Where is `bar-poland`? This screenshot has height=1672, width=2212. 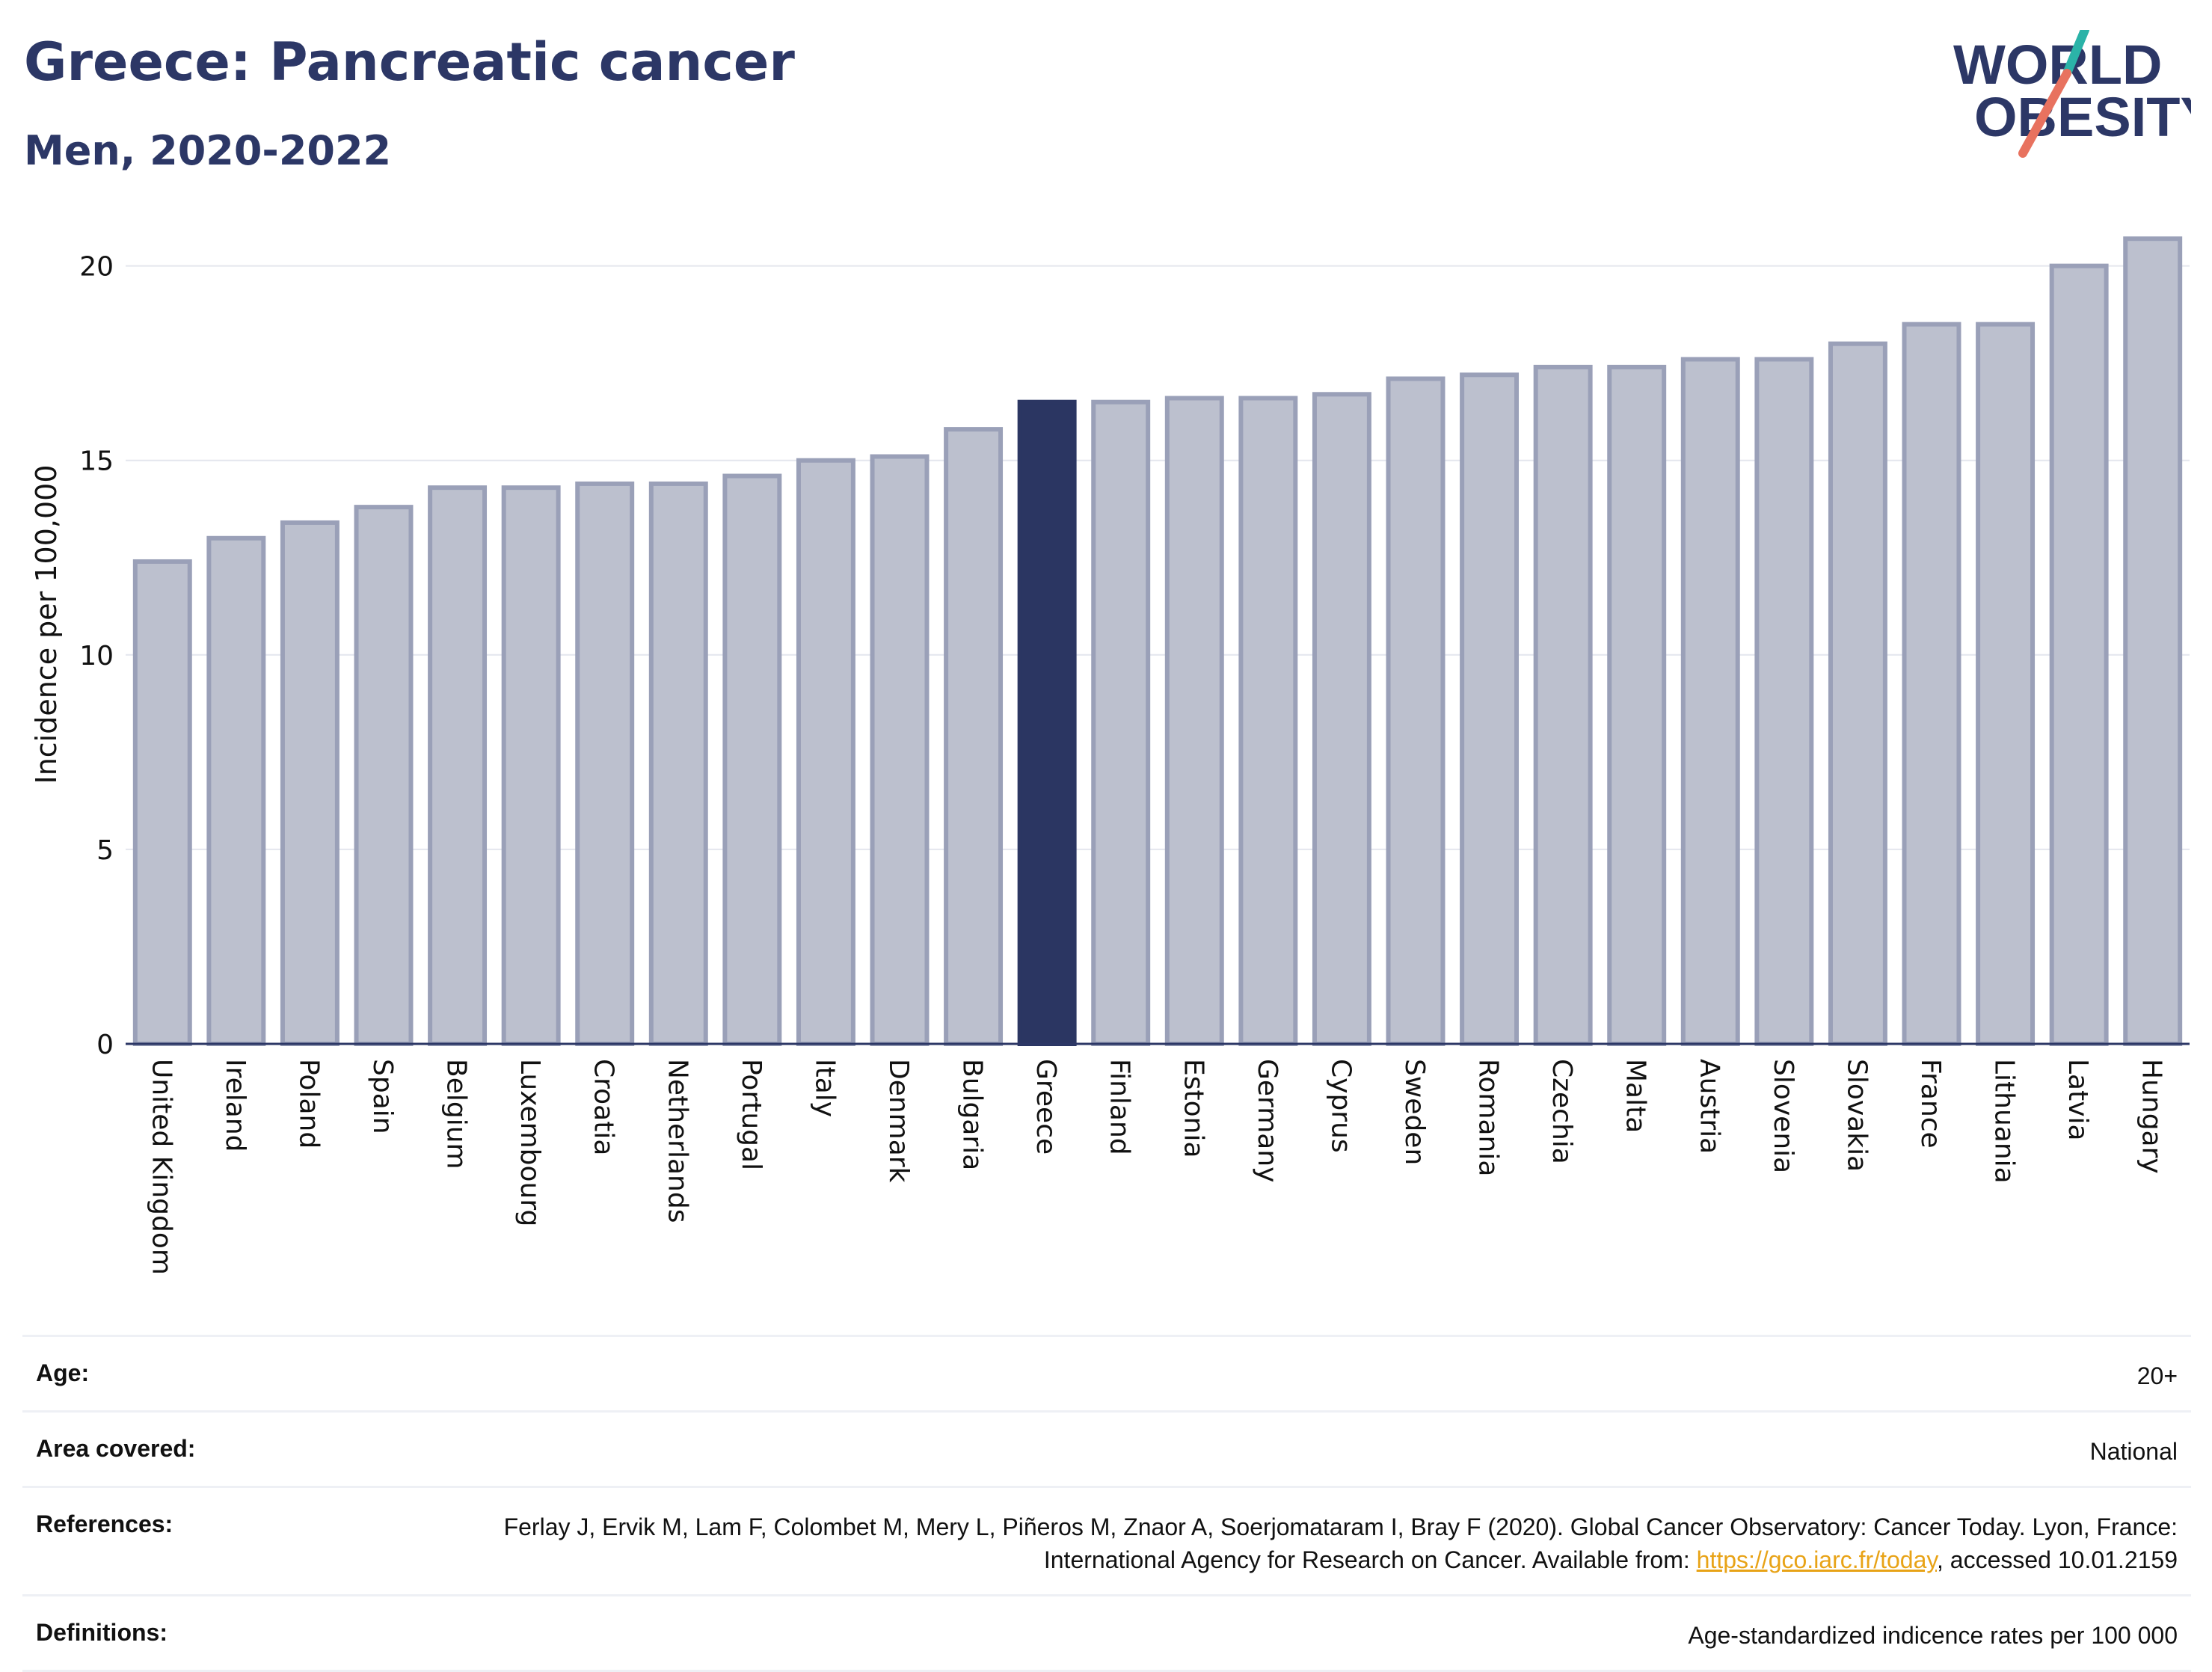
bar-poland is located at coordinates (310, 783).